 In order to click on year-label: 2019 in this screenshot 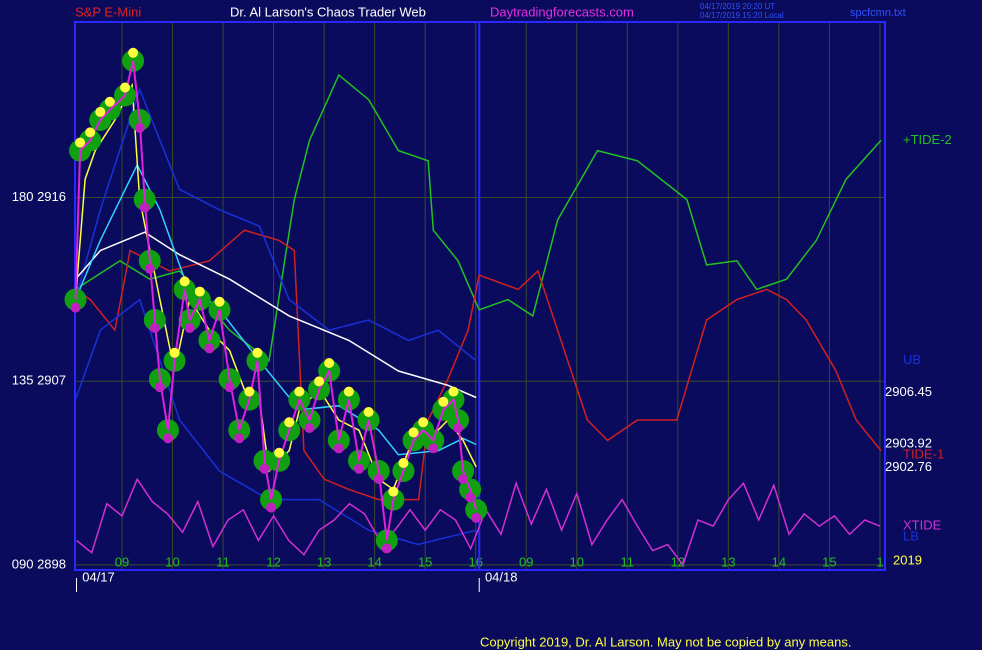, I will do `click(907, 559)`.